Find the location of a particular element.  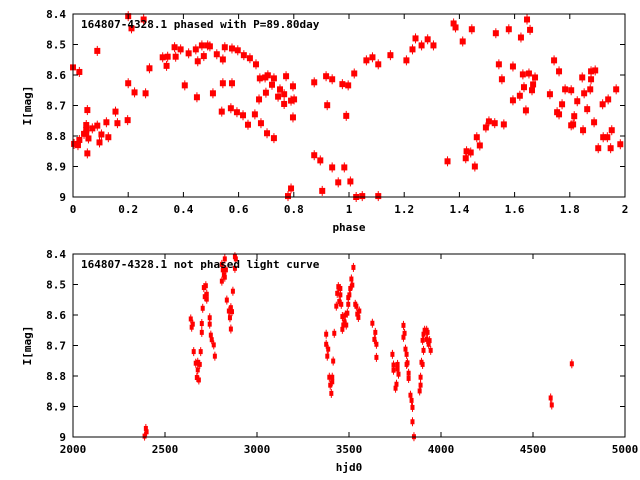

y-axis-label: I[mag] is located at coordinates (27, 346).